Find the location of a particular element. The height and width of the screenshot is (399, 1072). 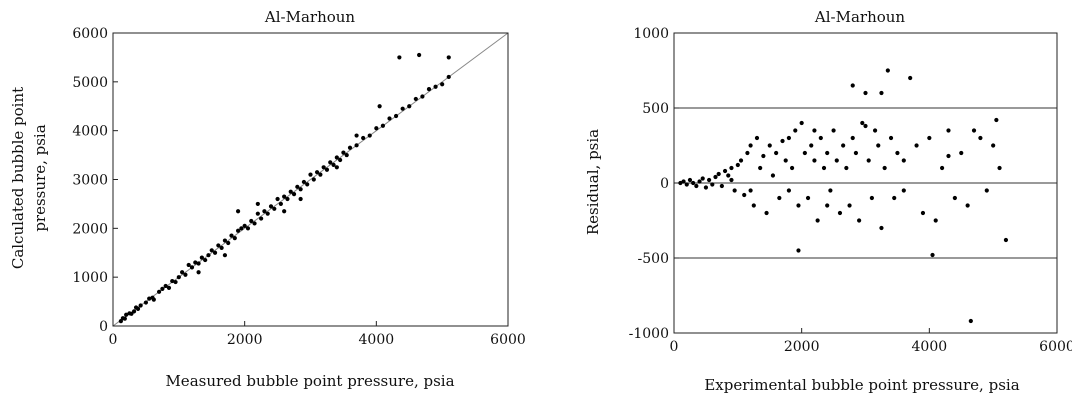

chart-left-title: Al-Marhoun is located at coordinates (310, 17).